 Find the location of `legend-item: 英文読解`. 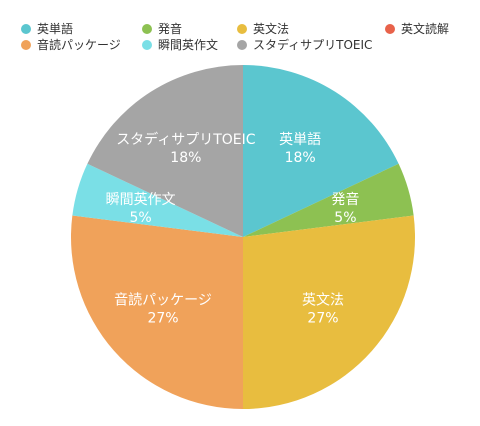

legend-item: 英文読解 is located at coordinates (417, 28).